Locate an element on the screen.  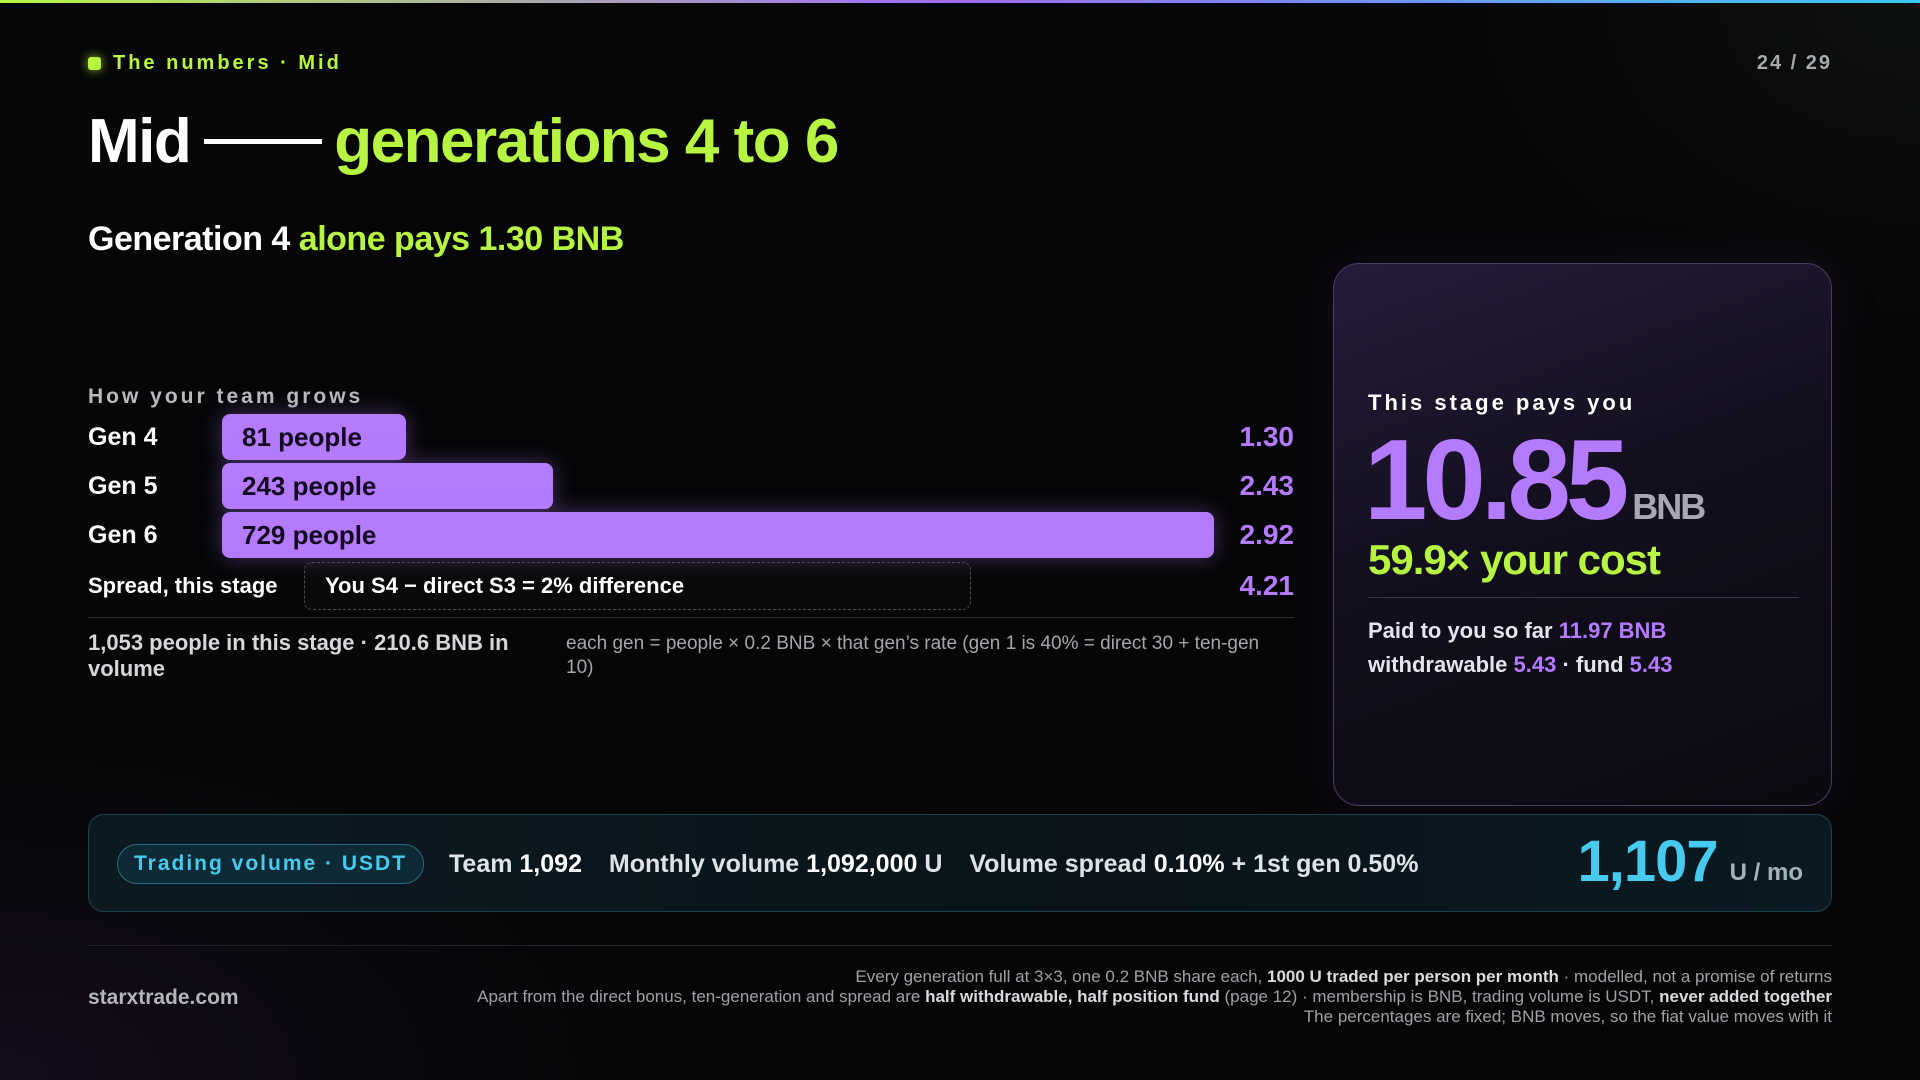
title-accent: generations 4 to 6 is located at coordinates (586, 141).